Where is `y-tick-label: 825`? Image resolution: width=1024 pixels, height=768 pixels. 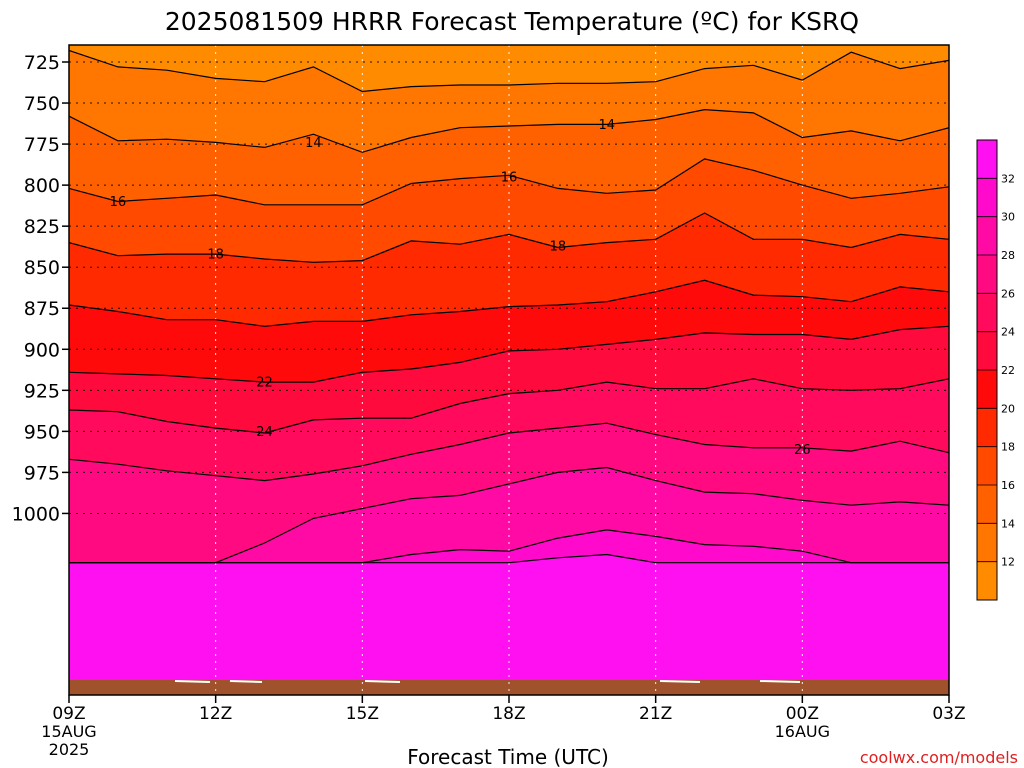 y-tick-label: 825 is located at coordinates (42, 227).